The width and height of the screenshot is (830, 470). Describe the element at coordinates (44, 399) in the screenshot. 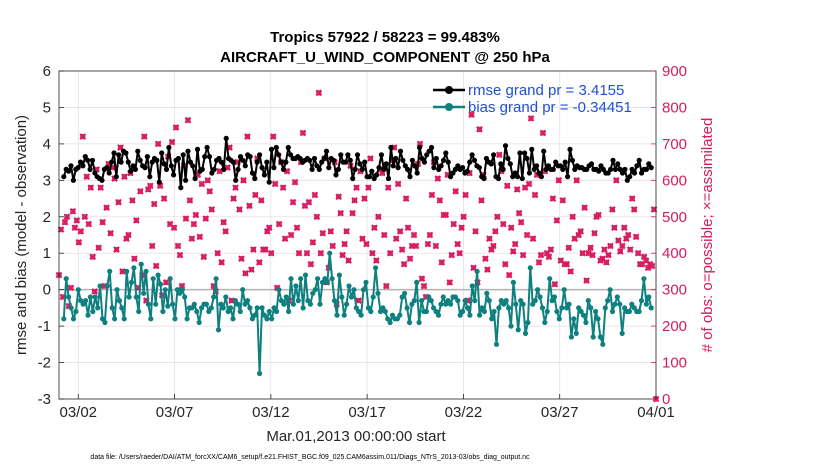

I see `y-left-tick-label: -3` at that location.